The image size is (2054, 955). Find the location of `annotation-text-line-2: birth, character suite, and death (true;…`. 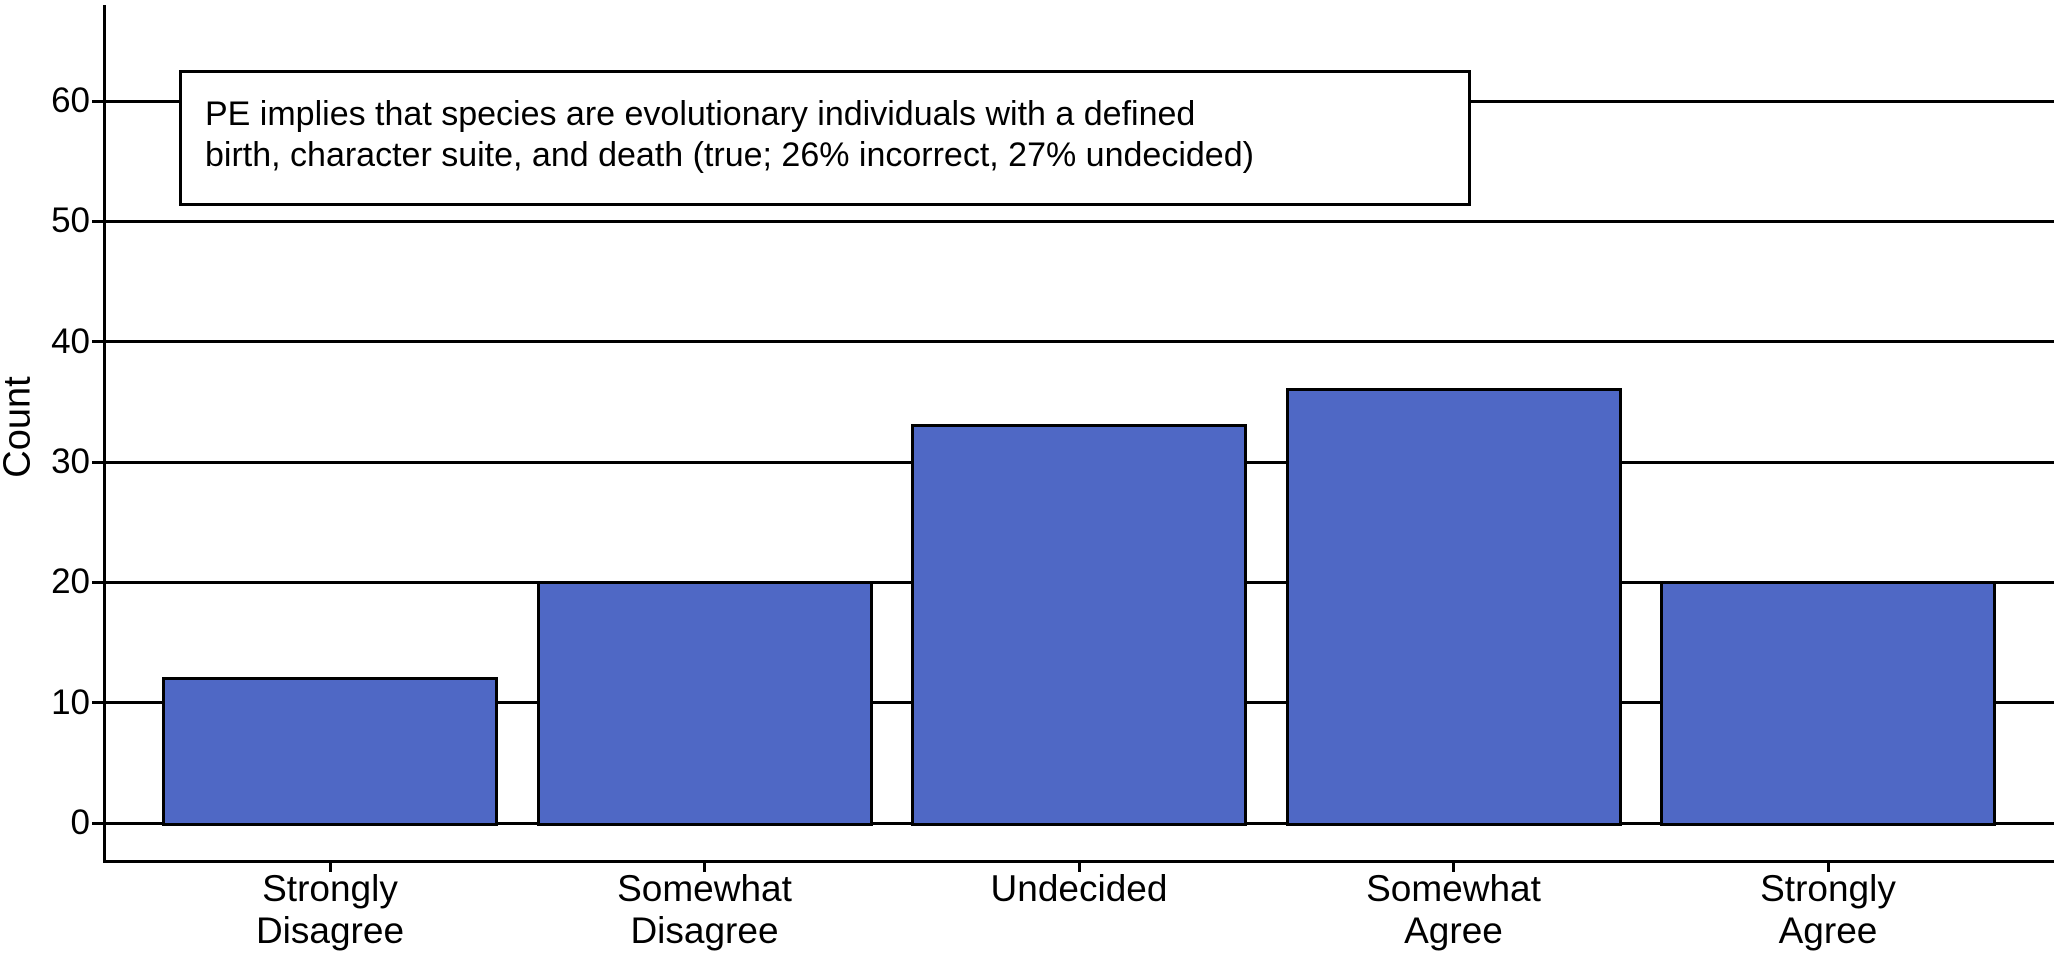

annotation-text-line-2: birth, character suite, and death (true;… is located at coordinates (729, 155).